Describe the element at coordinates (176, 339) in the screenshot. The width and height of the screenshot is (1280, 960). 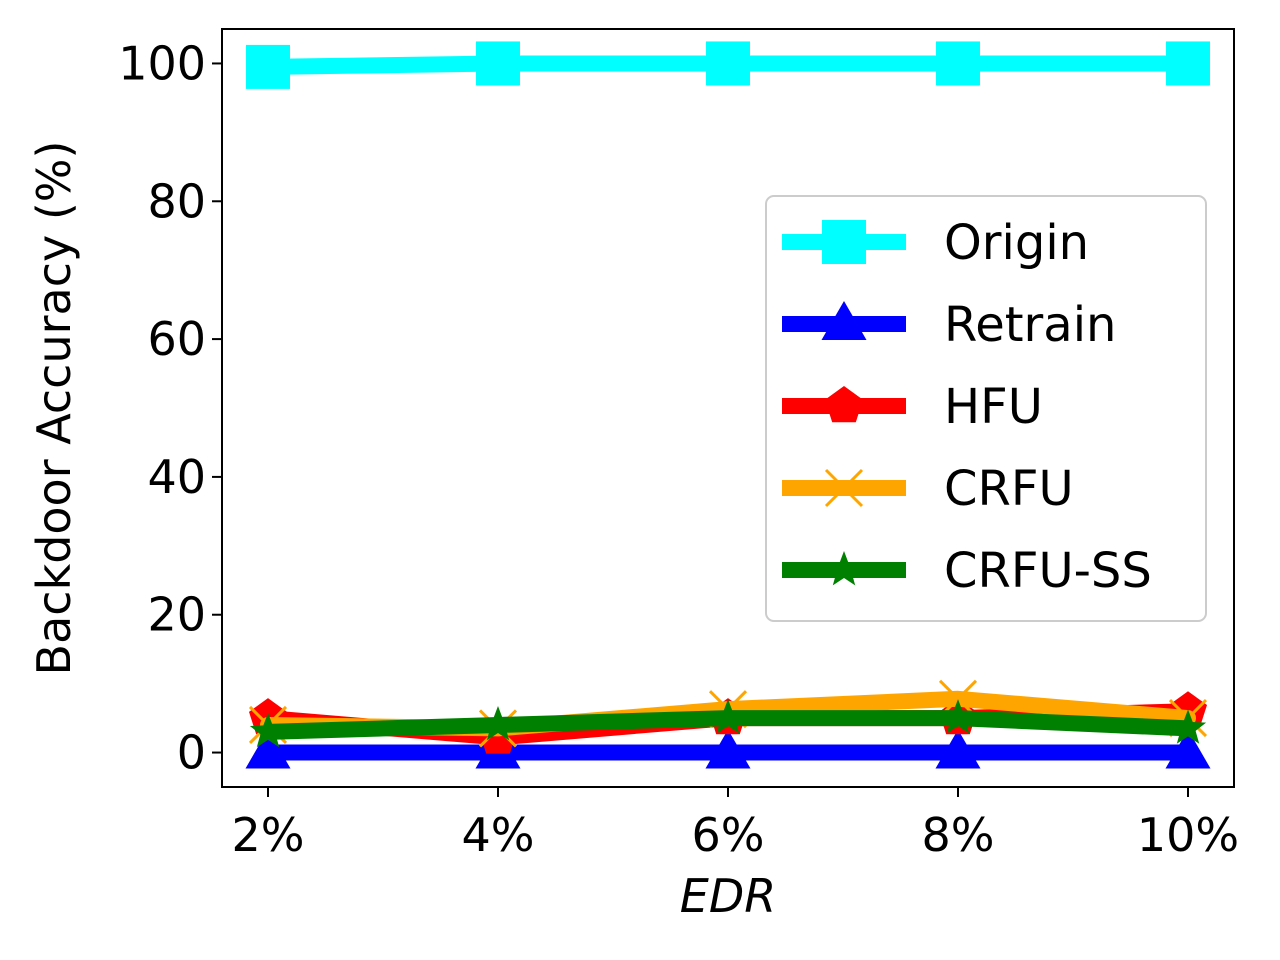
I see `y-tick-label-60: 60` at that location.